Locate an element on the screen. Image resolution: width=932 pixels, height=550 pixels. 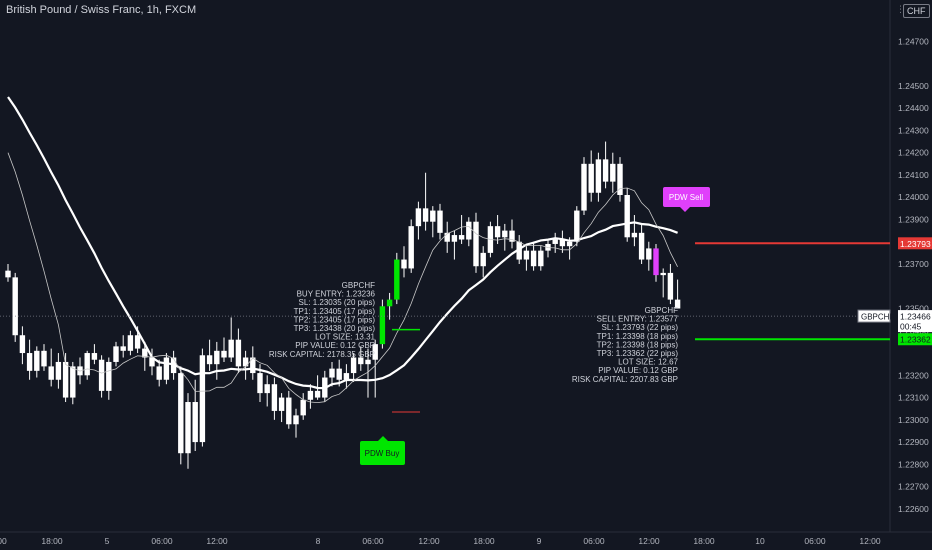
y-tick-label: 1.24700 is located at coordinates (913, 41).